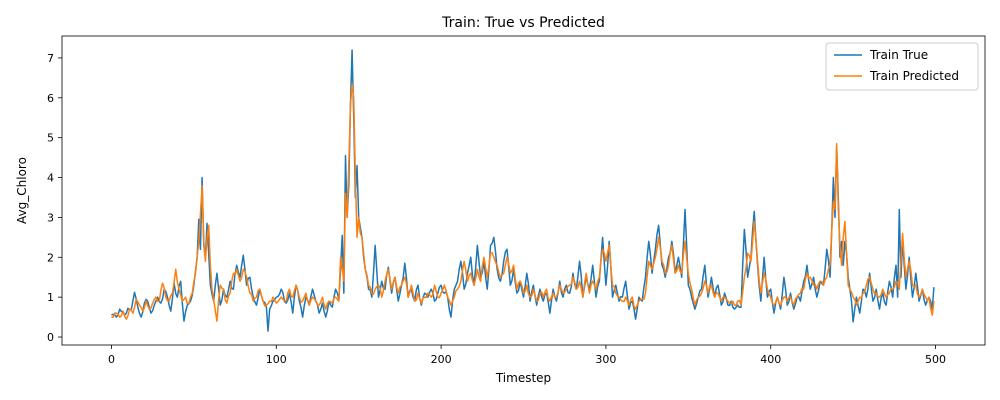  I want to click on legend: Train True Train Predicted, so click(902, 66).